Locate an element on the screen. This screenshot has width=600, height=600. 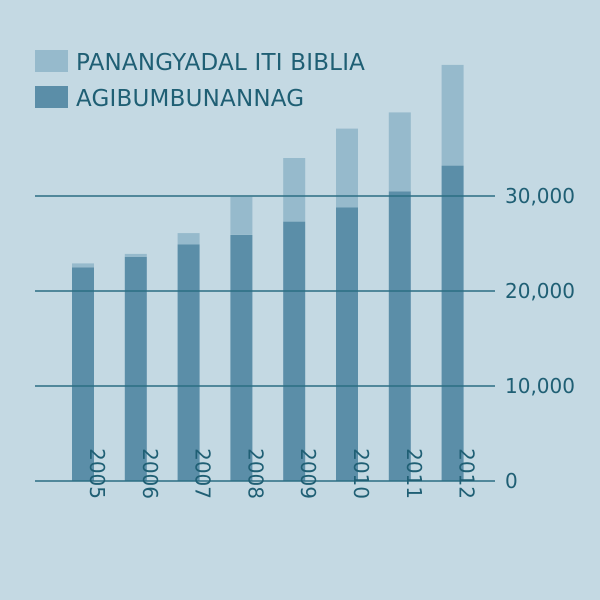
x-tick-label: 2009 is located at coordinates (308, 473).